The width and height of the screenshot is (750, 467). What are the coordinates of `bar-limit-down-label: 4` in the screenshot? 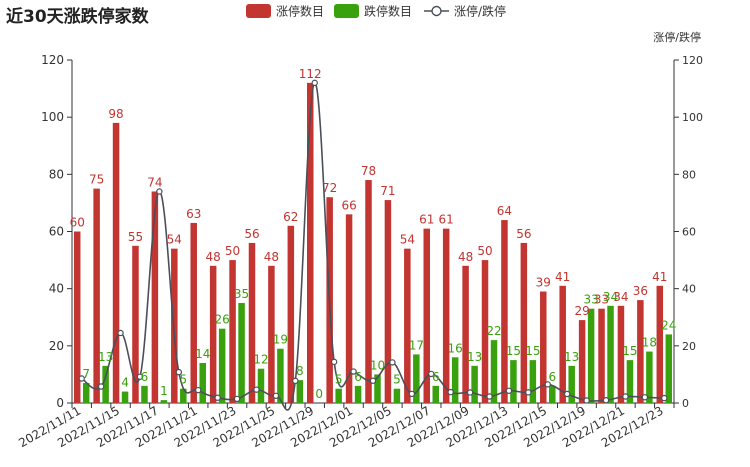 It's located at (125, 383).